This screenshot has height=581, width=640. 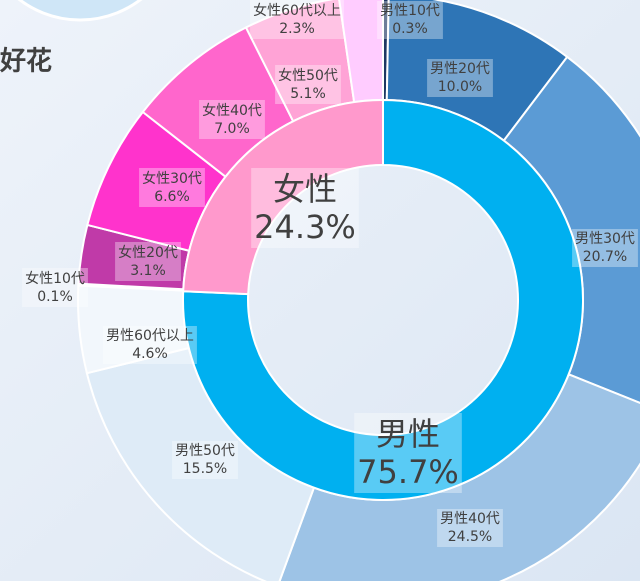 What do you see at coordinates (297, 10) in the screenshot?
I see `category-label: 女性60代以上` at bounding box center [297, 10].